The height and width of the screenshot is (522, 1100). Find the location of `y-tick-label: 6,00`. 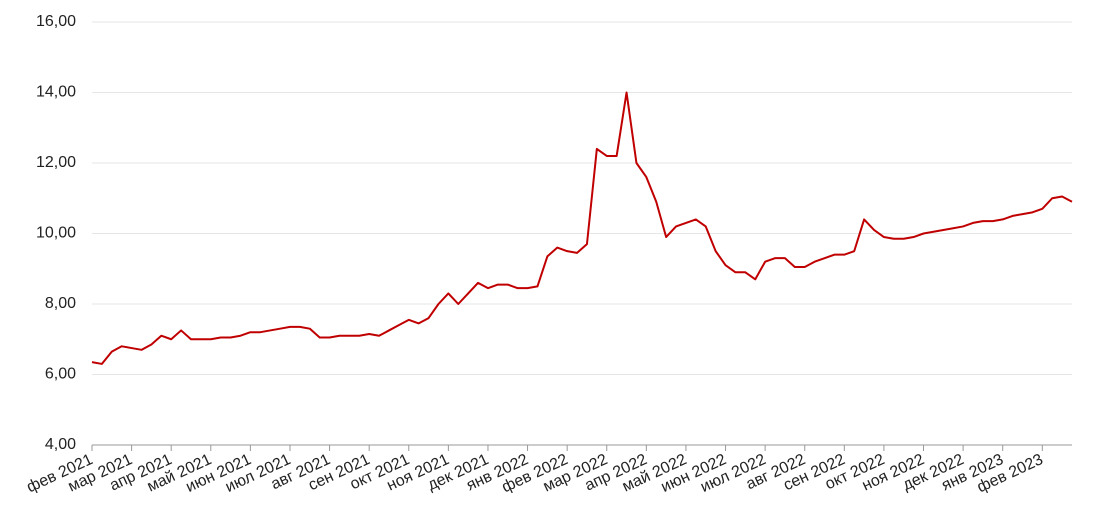

y-tick-label: 6,00 is located at coordinates (60, 374).